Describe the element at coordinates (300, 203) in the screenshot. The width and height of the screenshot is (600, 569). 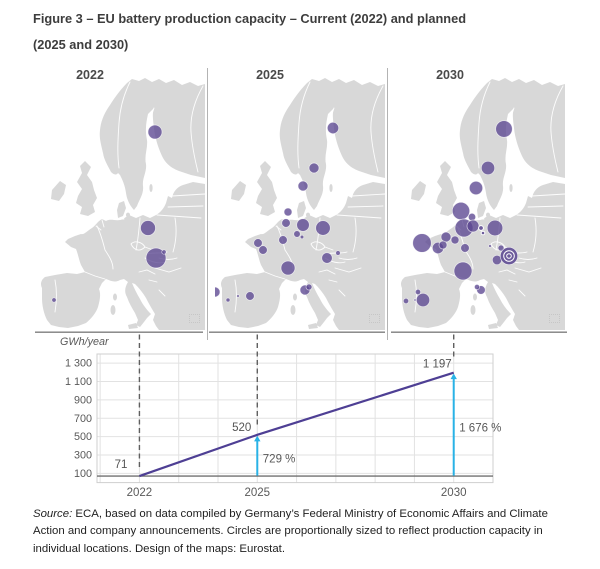
I see `europe-map-2025` at that location.